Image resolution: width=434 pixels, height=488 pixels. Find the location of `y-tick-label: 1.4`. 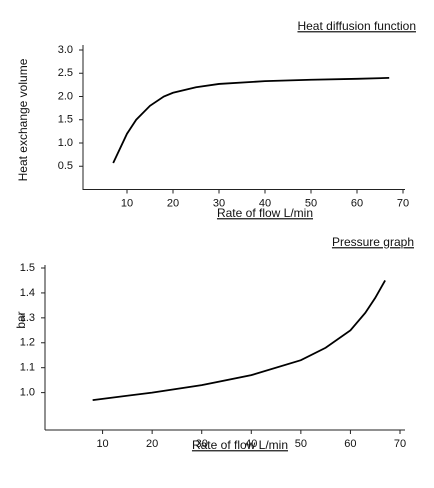

y-tick-label: 1.4 is located at coordinates (27, 293).